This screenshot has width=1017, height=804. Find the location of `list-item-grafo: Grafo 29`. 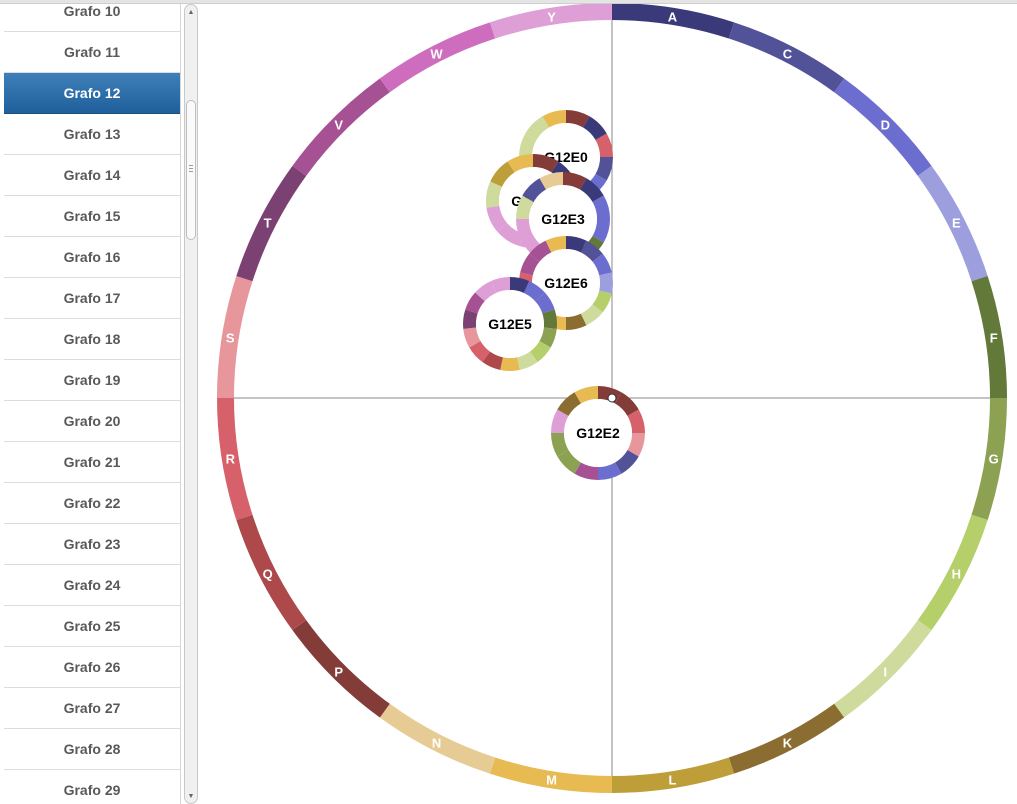

list-item-grafo: Grafo 29 is located at coordinates (92, 787).